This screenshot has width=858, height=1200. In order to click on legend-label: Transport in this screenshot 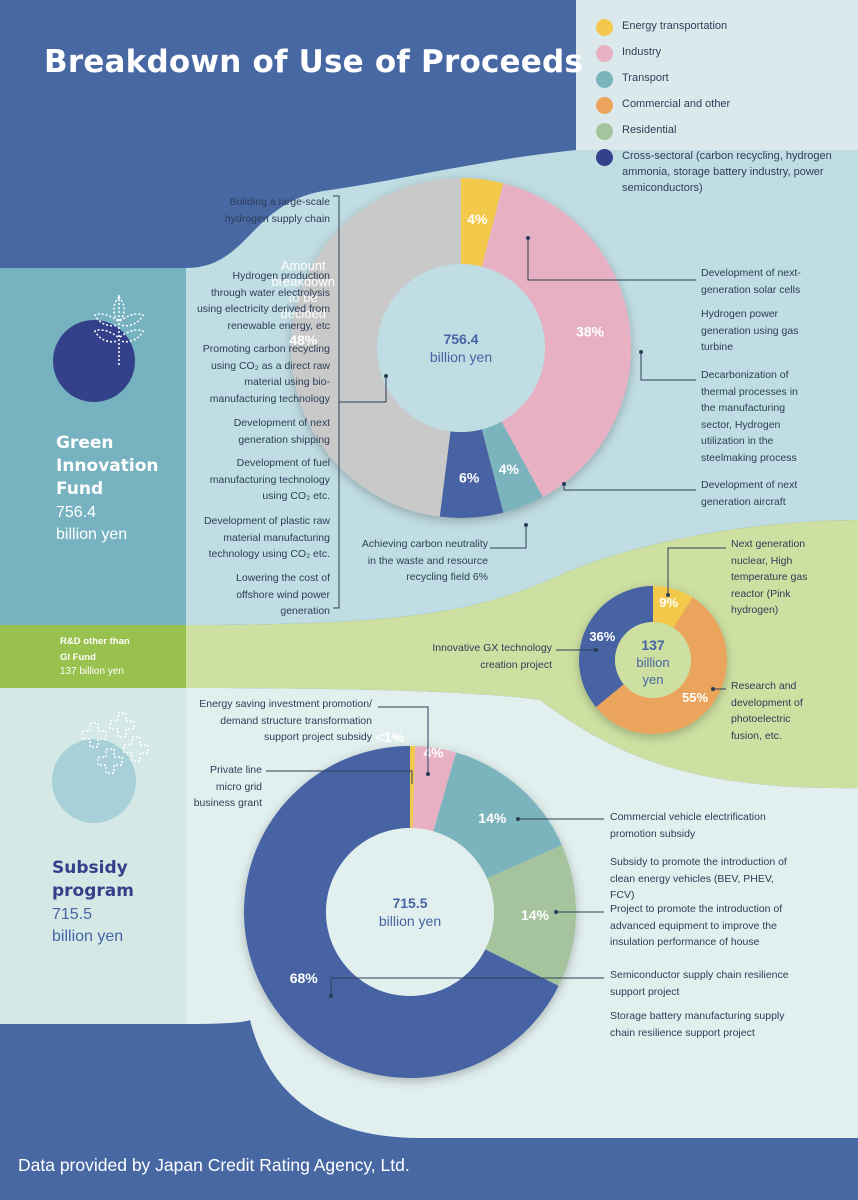, I will do `click(645, 78)`.